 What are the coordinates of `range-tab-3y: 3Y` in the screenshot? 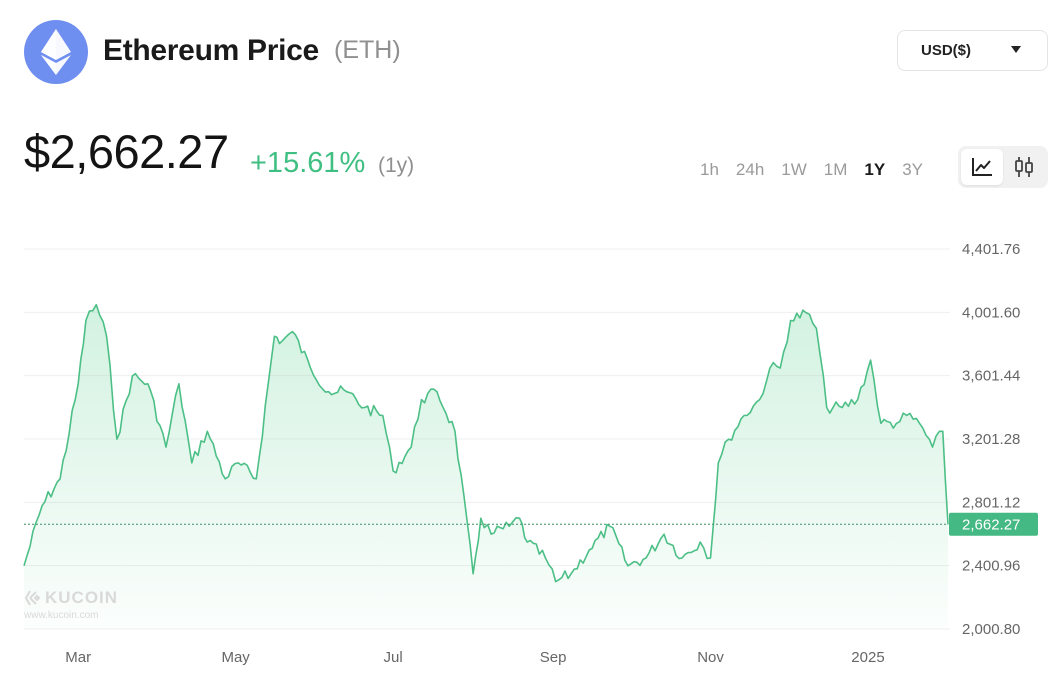 It's located at (913, 169).